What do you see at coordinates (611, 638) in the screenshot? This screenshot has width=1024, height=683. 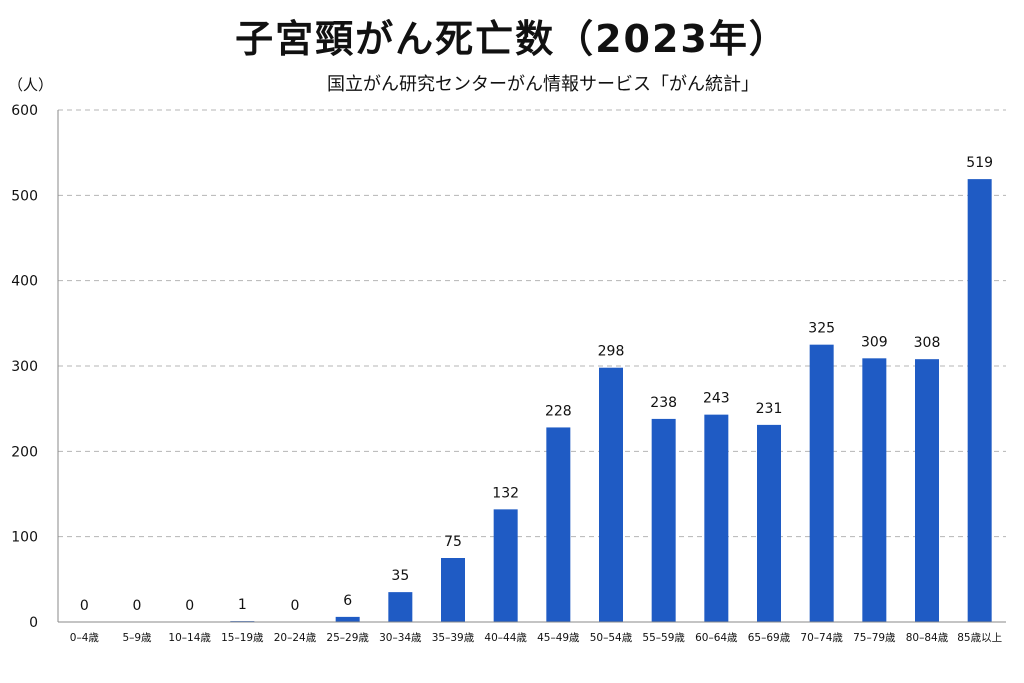 I see `x-tick-label: 50–54歳` at bounding box center [611, 638].